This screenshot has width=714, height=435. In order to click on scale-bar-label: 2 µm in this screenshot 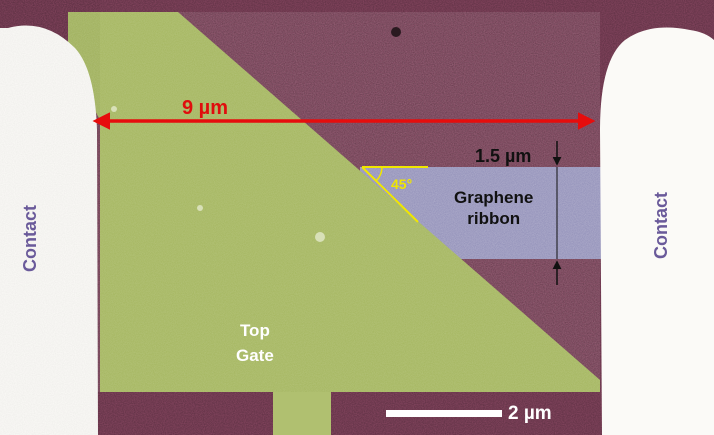, I will do `click(530, 413)`.